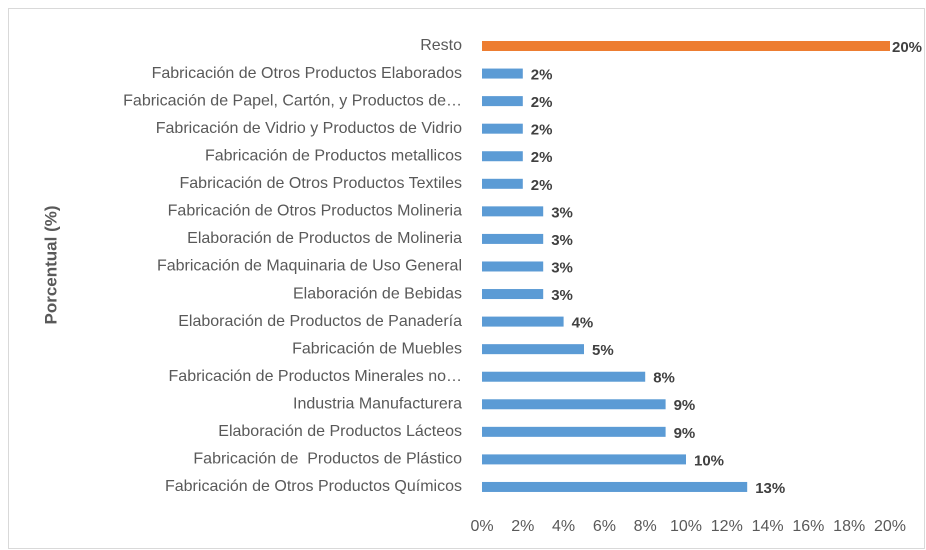  Describe the element at coordinates (377, 403) in the screenshot. I see `y-tick-label: Industria Manufacturera` at that location.